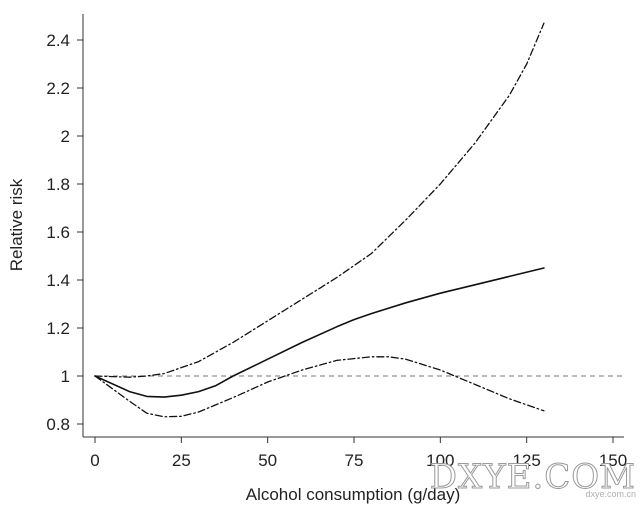 Image resolution: width=640 pixels, height=511 pixels. I want to click on watermark-subtext: dxye.com.cn, so click(610, 494).